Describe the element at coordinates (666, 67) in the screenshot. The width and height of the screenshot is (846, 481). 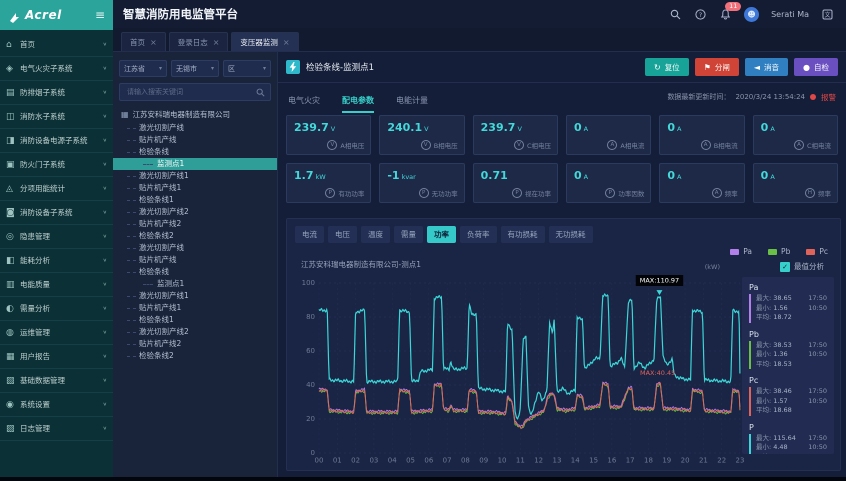
I see `device-action-button: ↻ 复位` at that location.